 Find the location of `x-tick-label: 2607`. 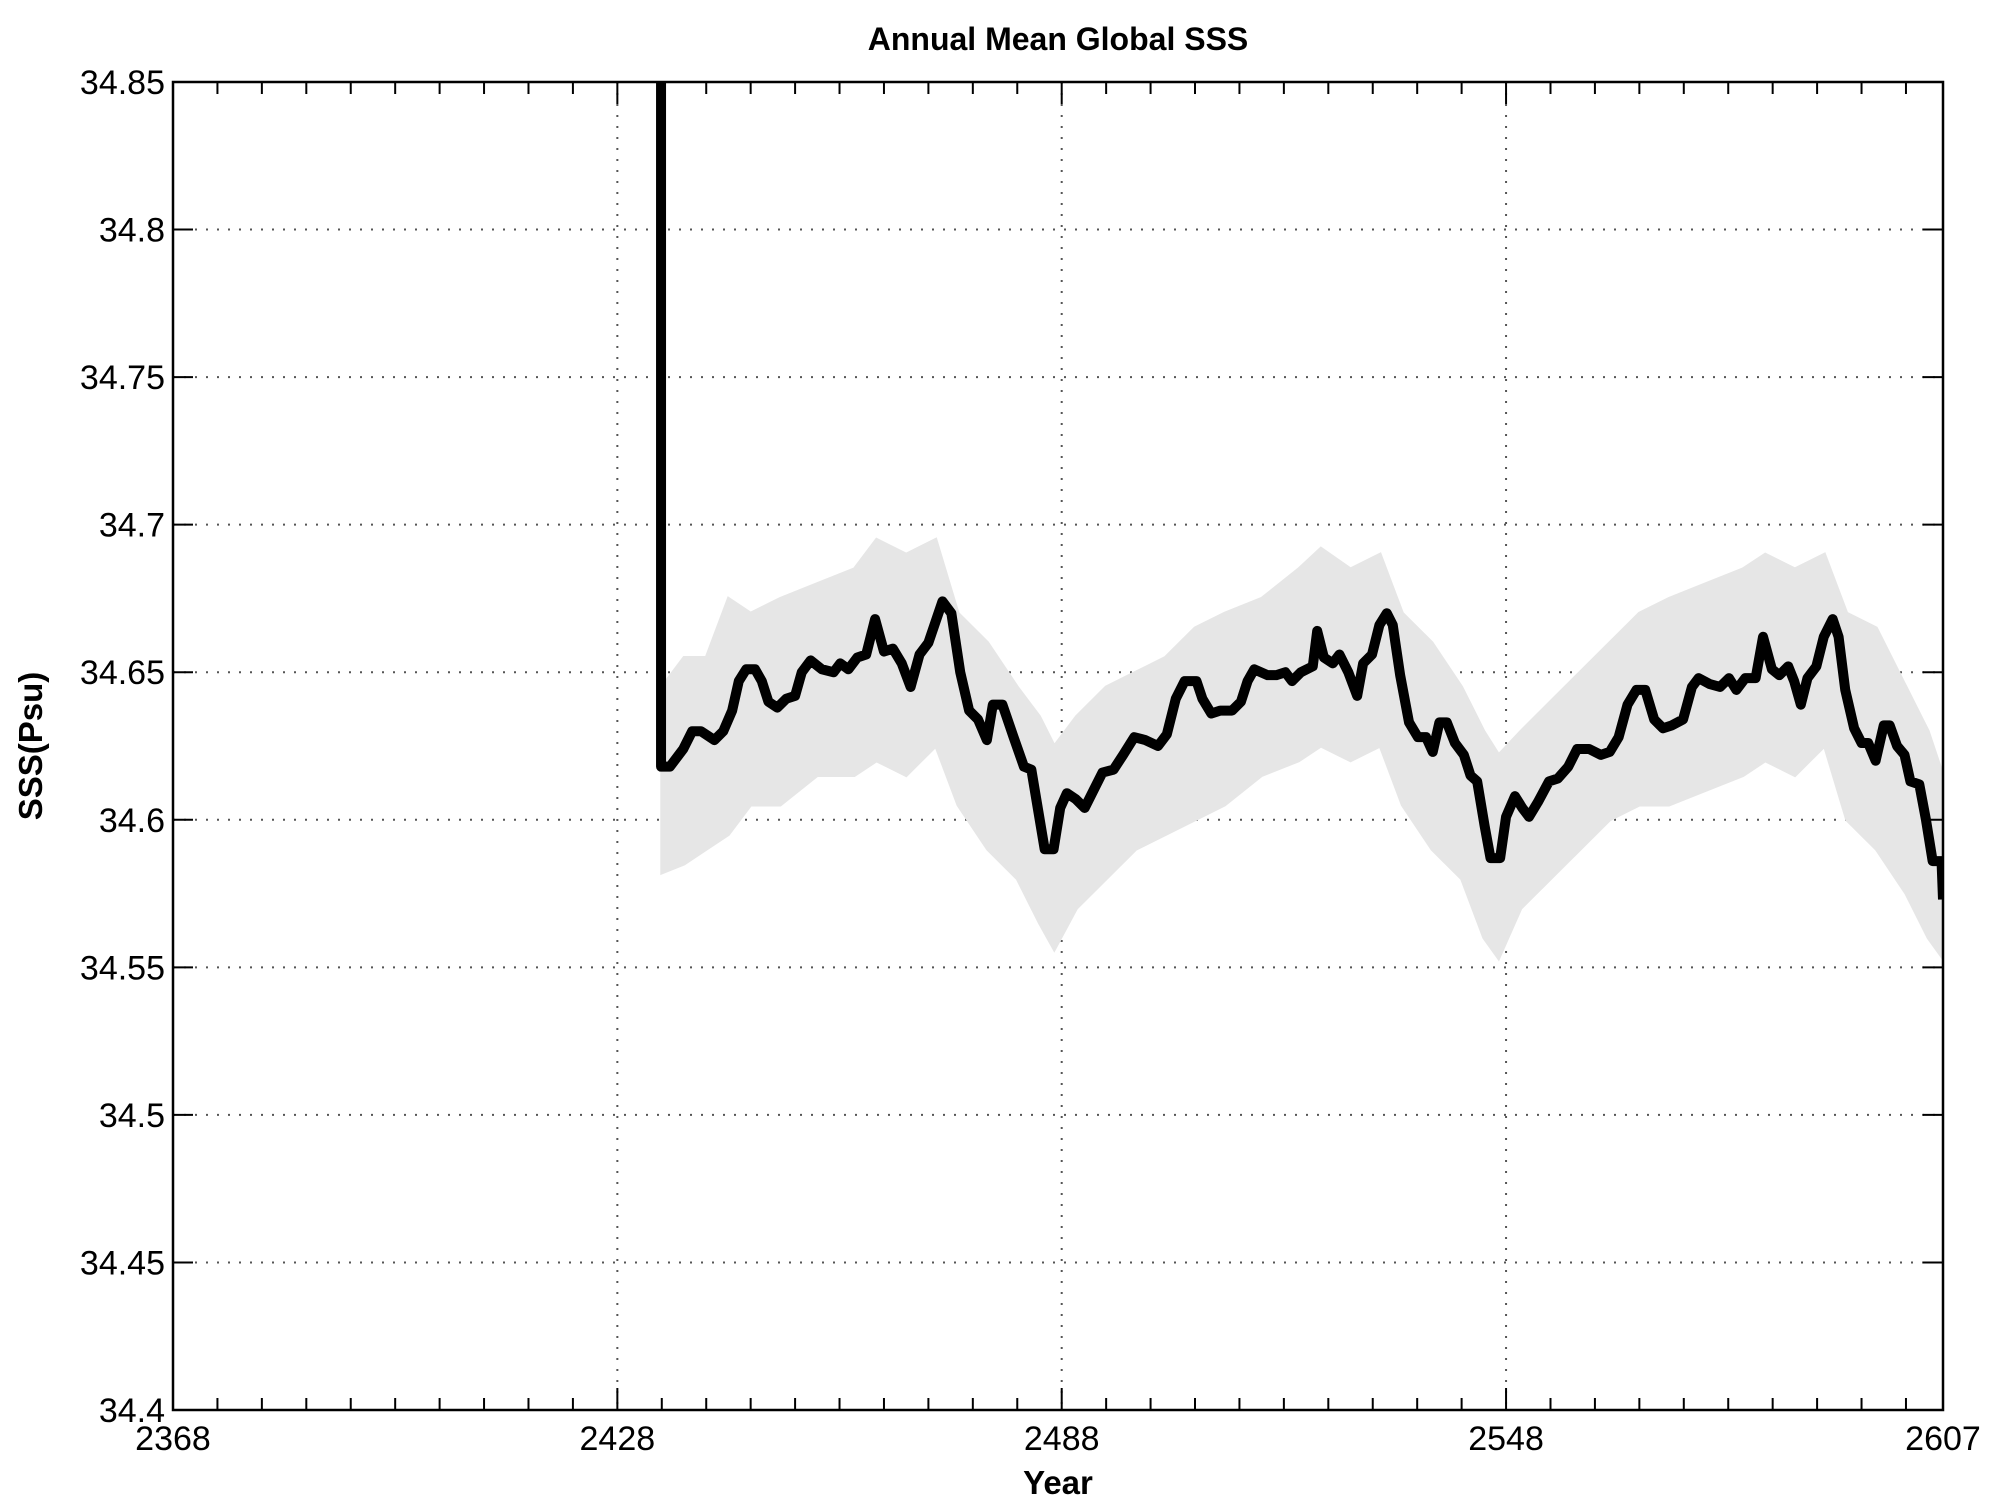

x-tick-label: 2607 is located at coordinates (1943, 1439).